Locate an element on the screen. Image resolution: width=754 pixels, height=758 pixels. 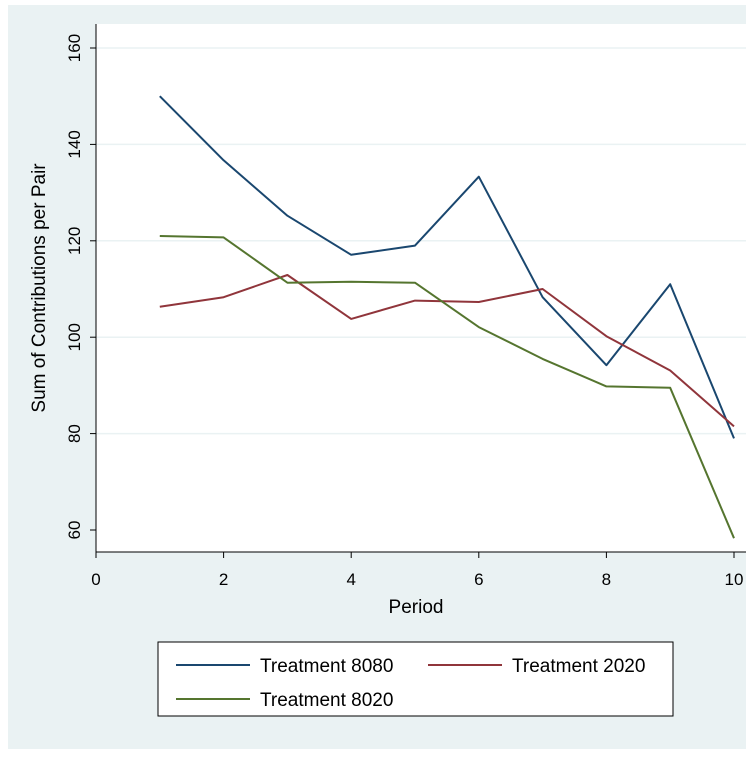
legend-label-treatment-8020: Treatment 8020 is located at coordinates (326, 700).